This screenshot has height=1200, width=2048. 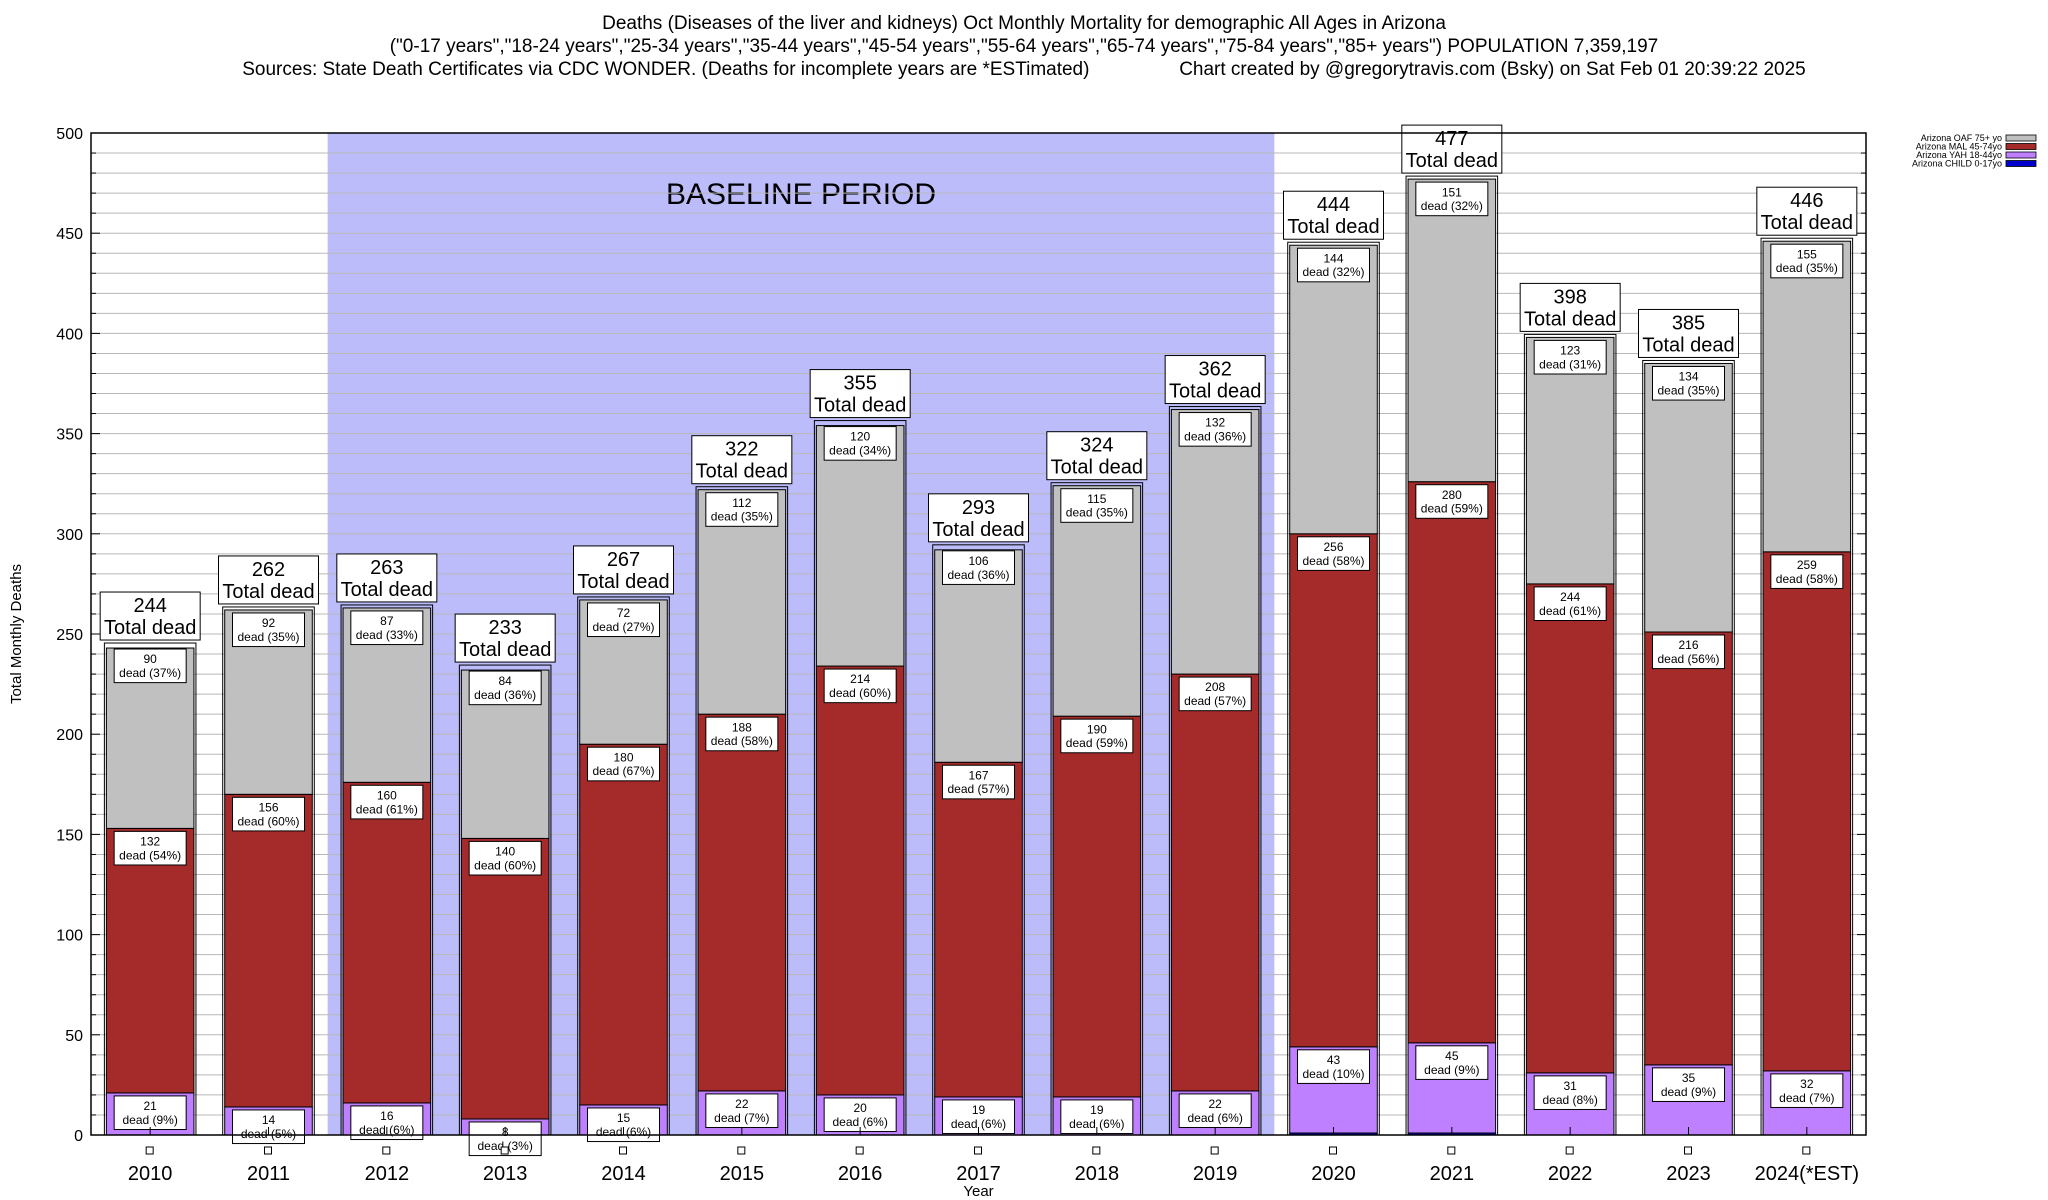 What do you see at coordinates (1688, 377) in the screenshot?
I see `oaf-data-label-text: 134` at bounding box center [1688, 377].